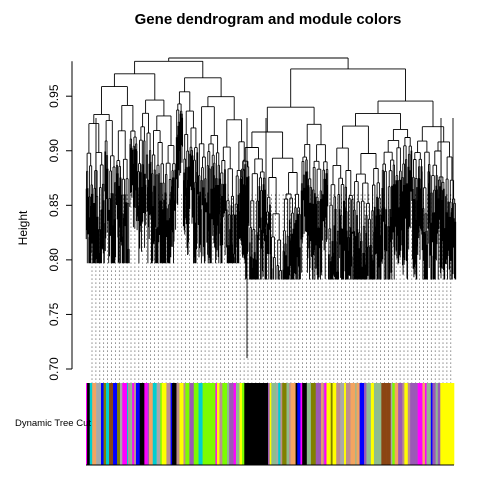 The height and width of the screenshot is (485, 480). I want to click on y-tick-label: 0.75, so click(54, 314).